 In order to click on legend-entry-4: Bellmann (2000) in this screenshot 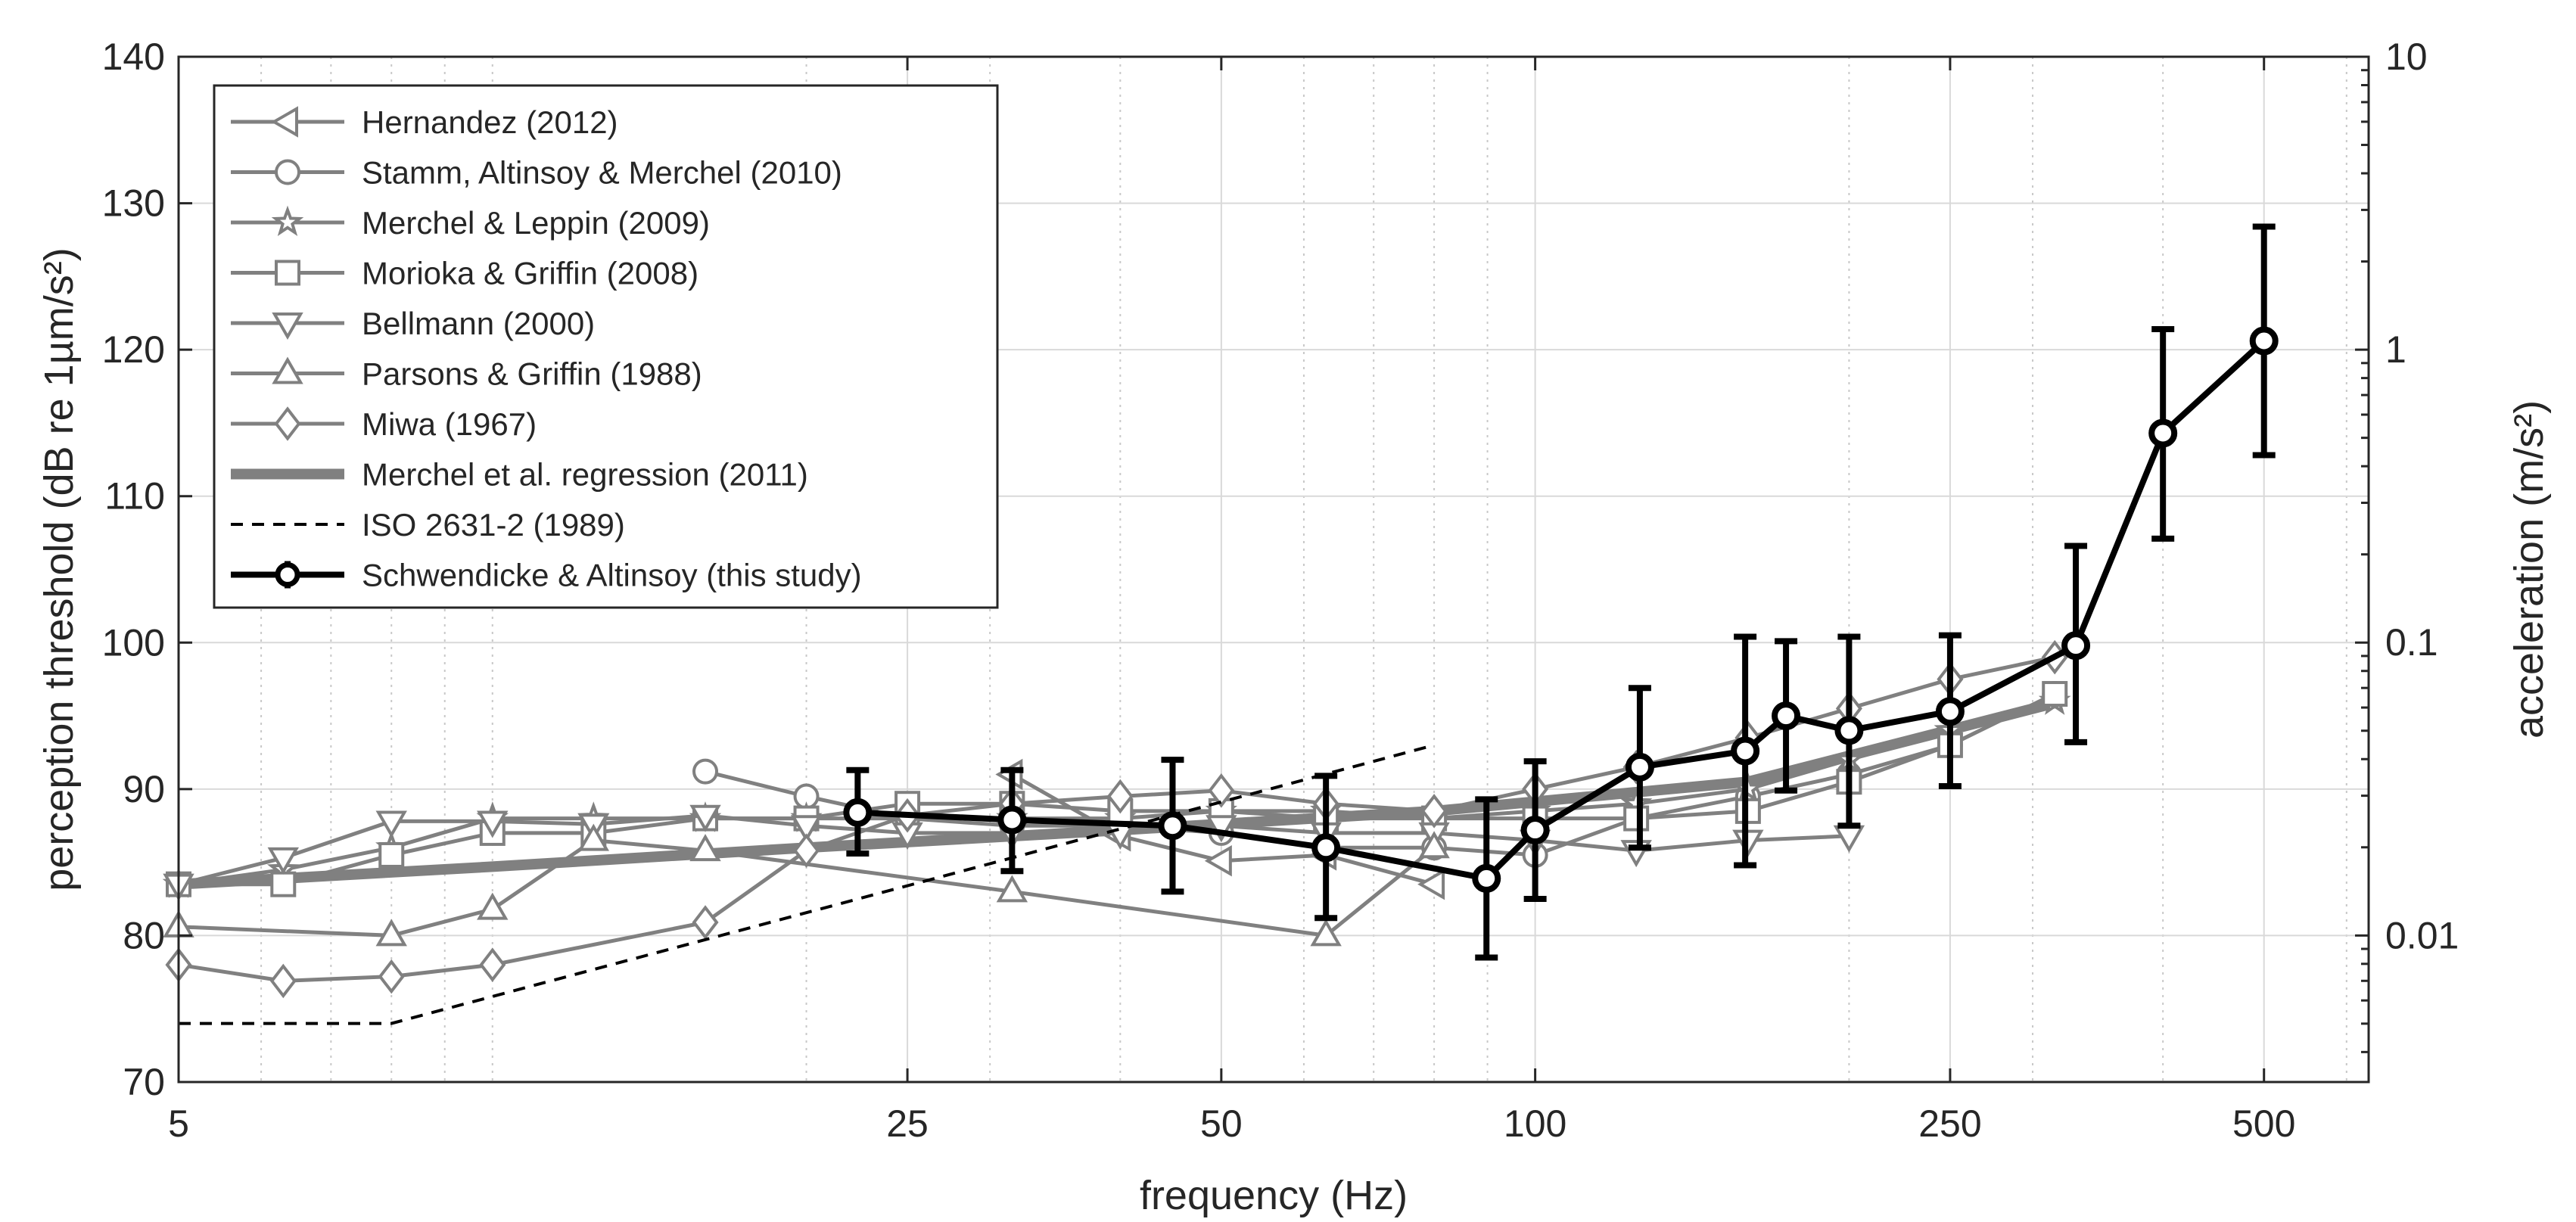, I will do `click(413, 323)`.